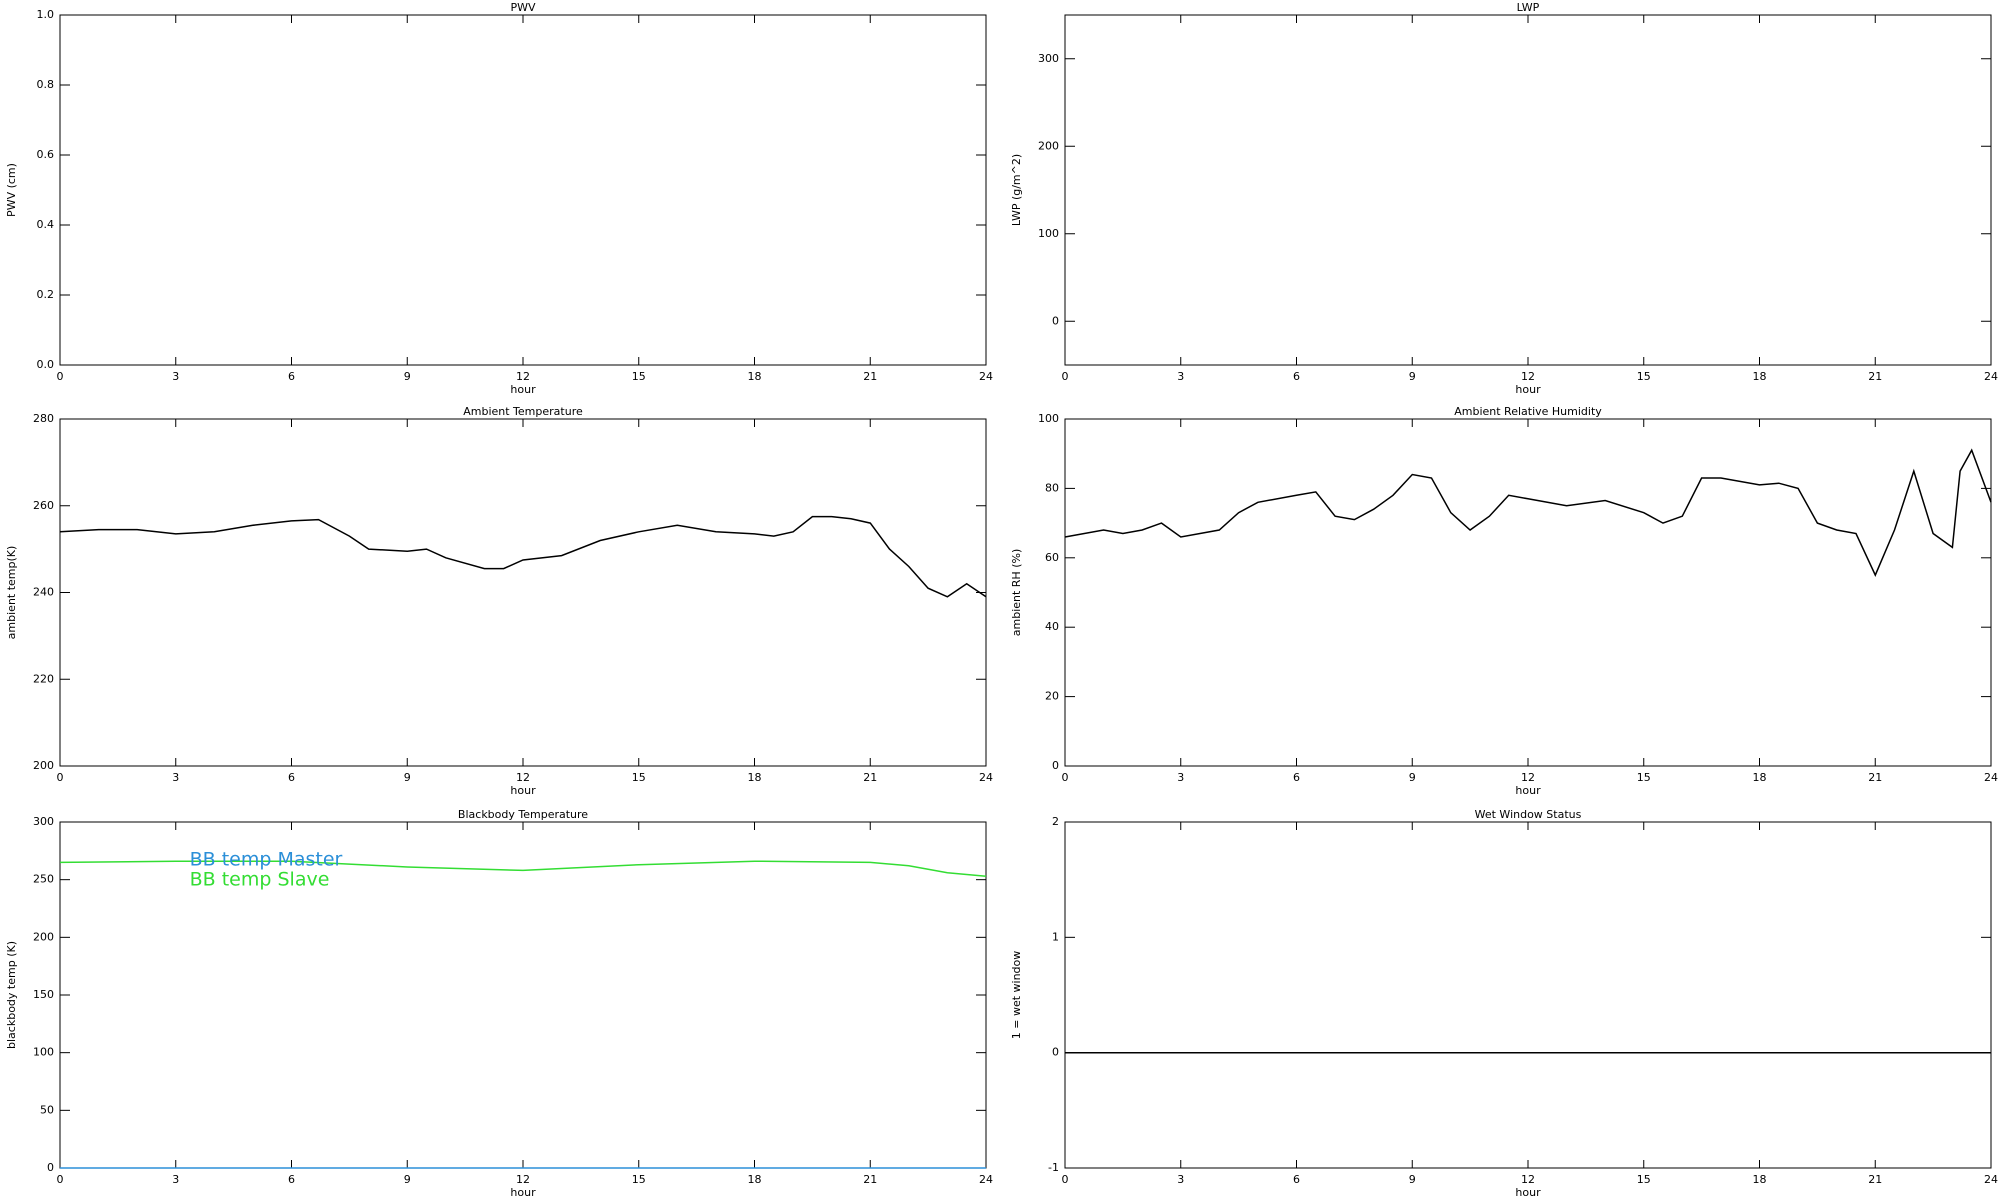  What do you see at coordinates (46, 154) in the screenshot?
I see `y-tick-label: 0.6` at bounding box center [46, 154].